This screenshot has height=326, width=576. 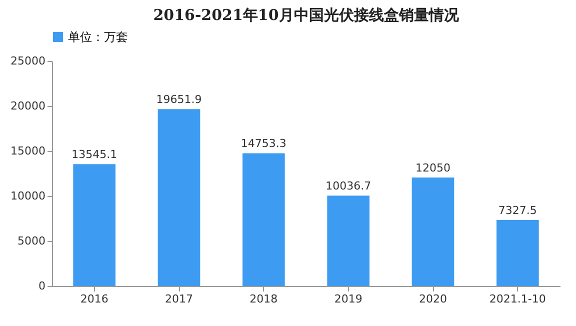 I want to click on data-label: 14753.3, so click(x=263, y=143).